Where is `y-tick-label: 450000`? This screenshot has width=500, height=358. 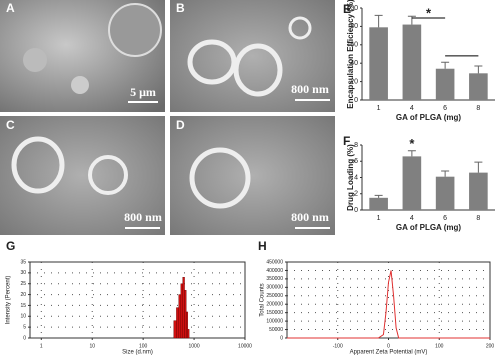 y-tick-label: 450000 is located at coordinates (274, 262).